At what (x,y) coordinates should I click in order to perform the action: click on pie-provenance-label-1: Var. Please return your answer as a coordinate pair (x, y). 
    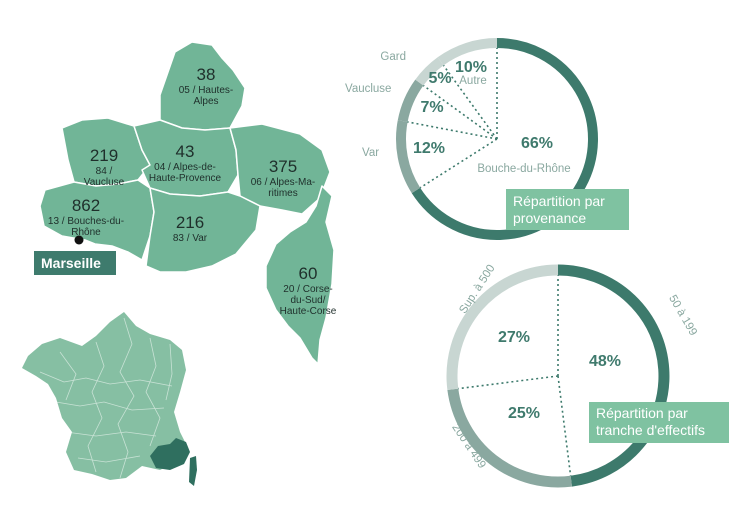
    Looking at the image, I should click on (370, 153).